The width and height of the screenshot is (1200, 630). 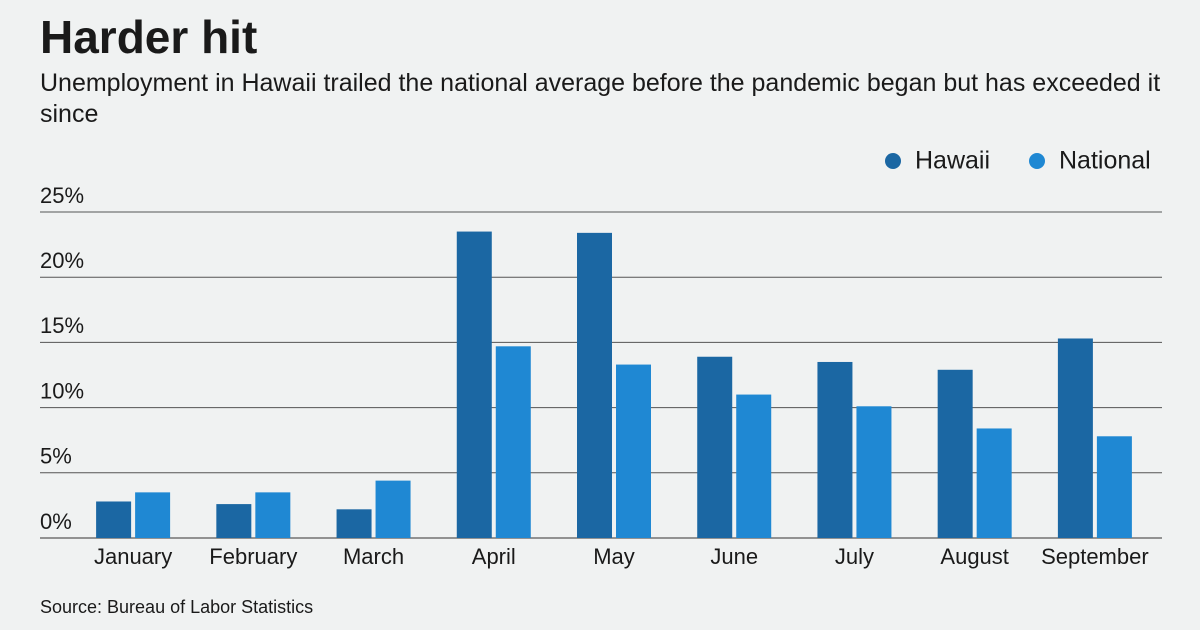 I want to click on y-tick-label: 25%, so click(x=62, y=195).